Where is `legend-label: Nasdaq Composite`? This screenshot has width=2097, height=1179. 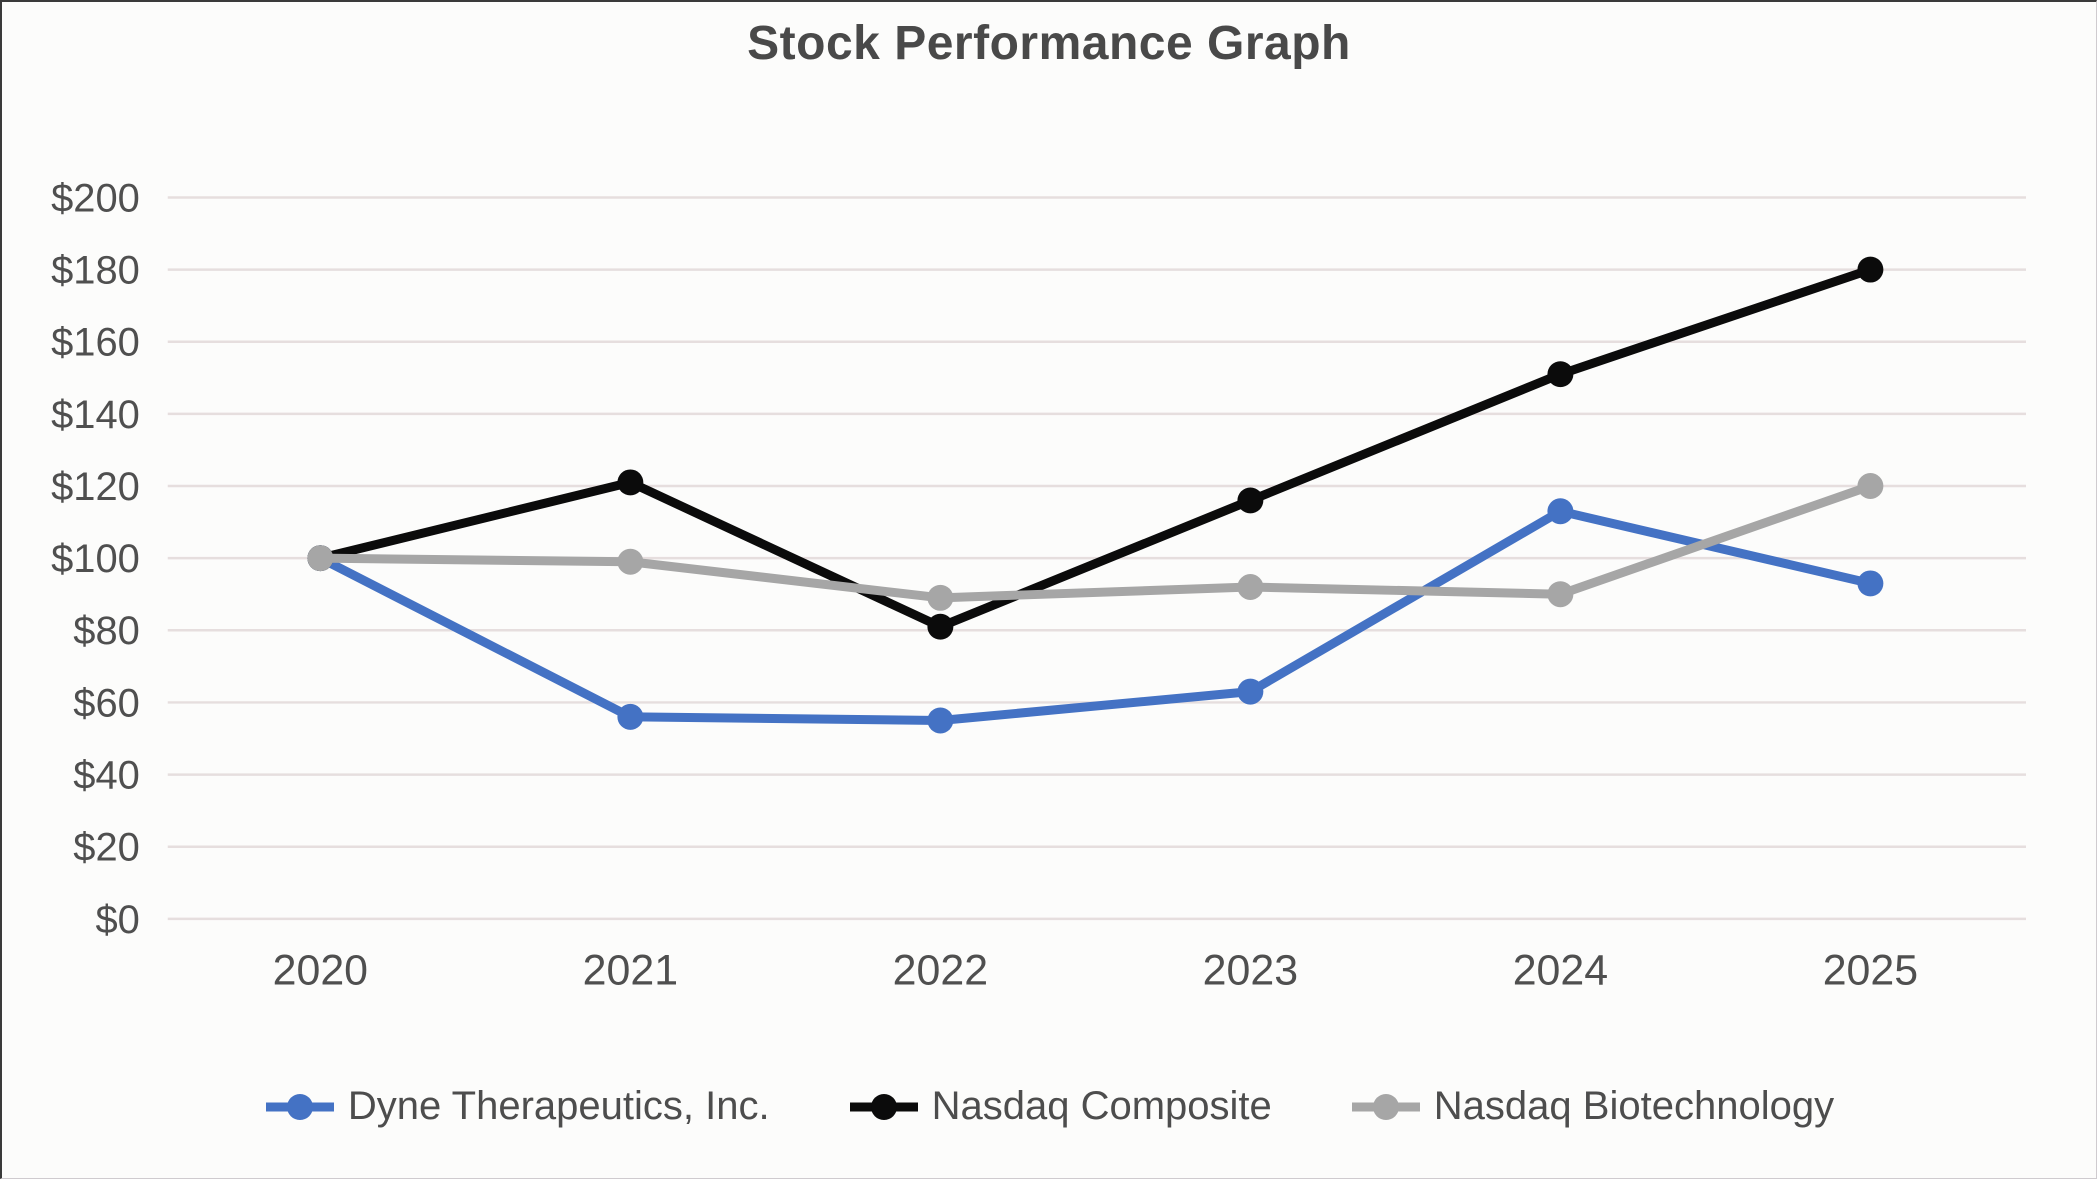
legend-label: Nasdaq Composite is located at coordinates (1101, 1106).